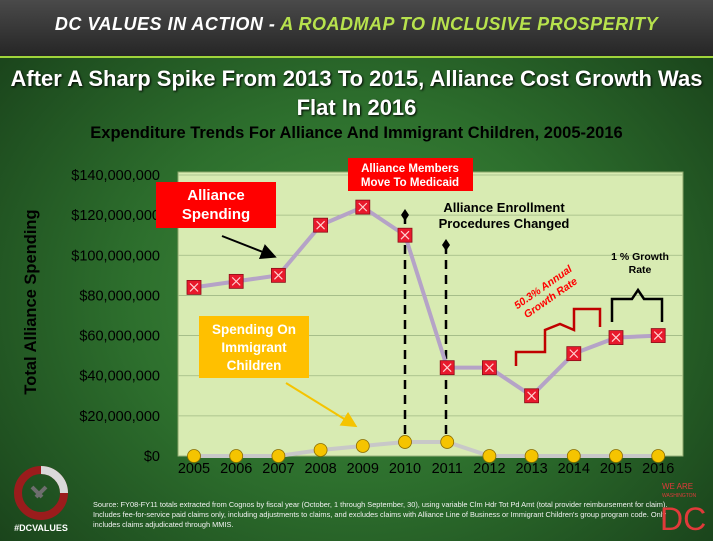  Describe the element at coordinates (504, 215) in the screenshot. I see `enrollment-label: Alliance Enrollment Procedures Changed` at that location.